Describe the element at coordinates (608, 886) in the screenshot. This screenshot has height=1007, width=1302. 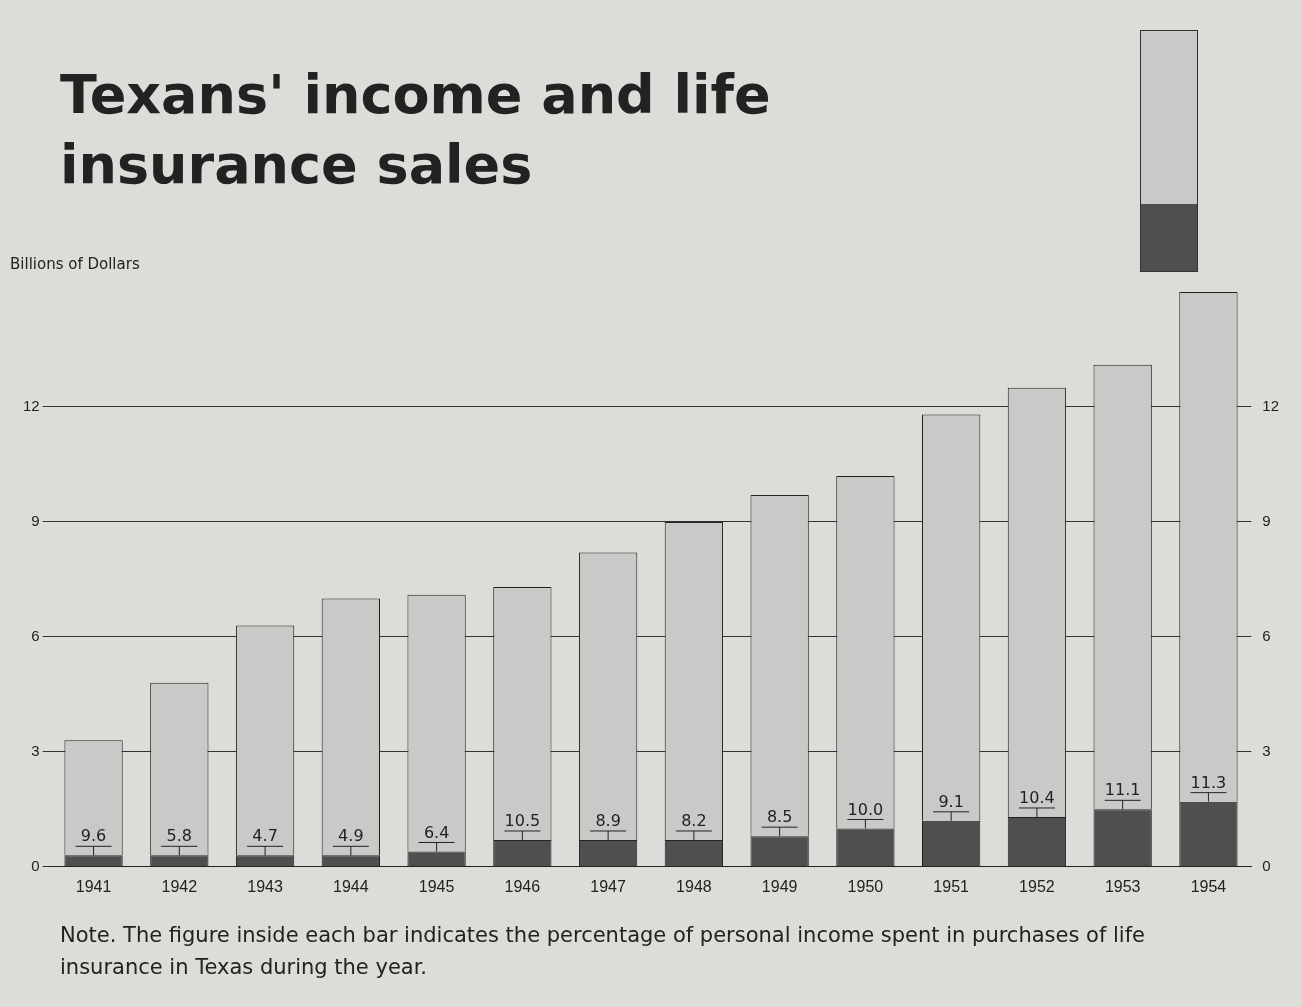
I see `x-tick-label: 1947` at that location.